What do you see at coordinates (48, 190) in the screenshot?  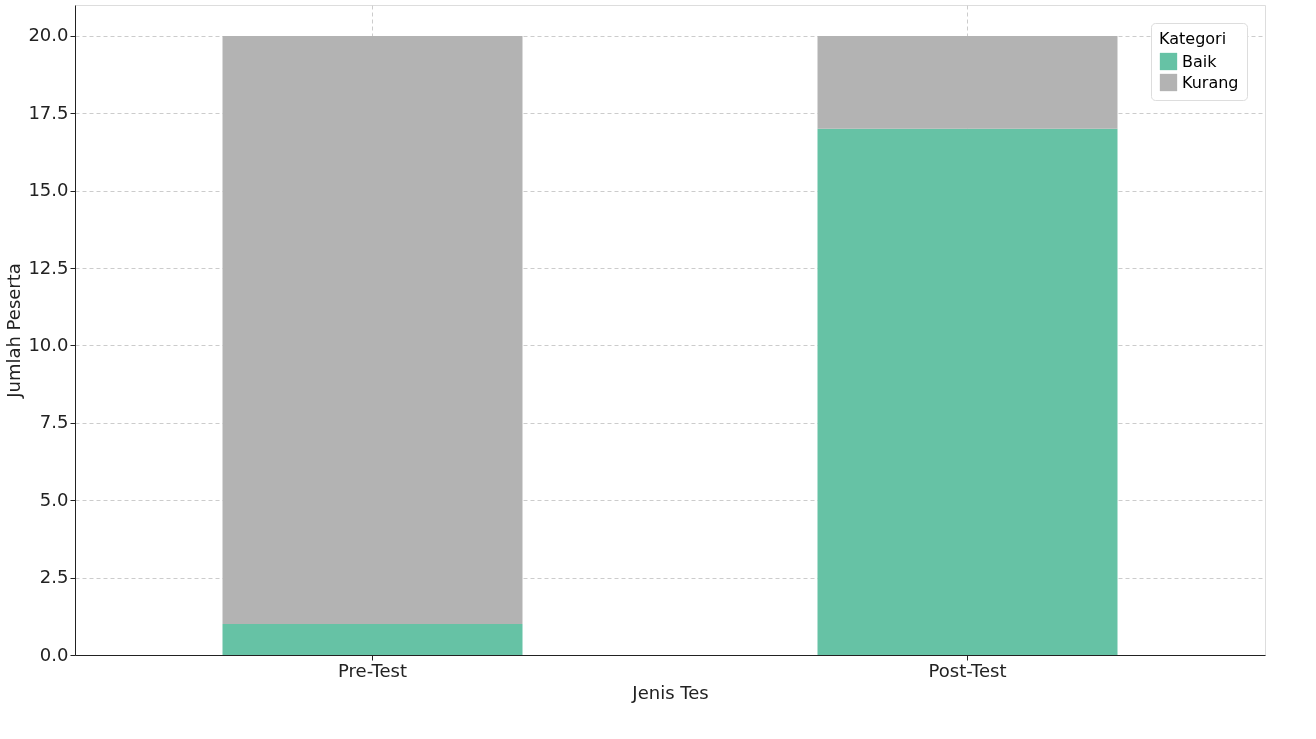 I see `y-tick-label: 15.0` at bounding box center [48, 190].